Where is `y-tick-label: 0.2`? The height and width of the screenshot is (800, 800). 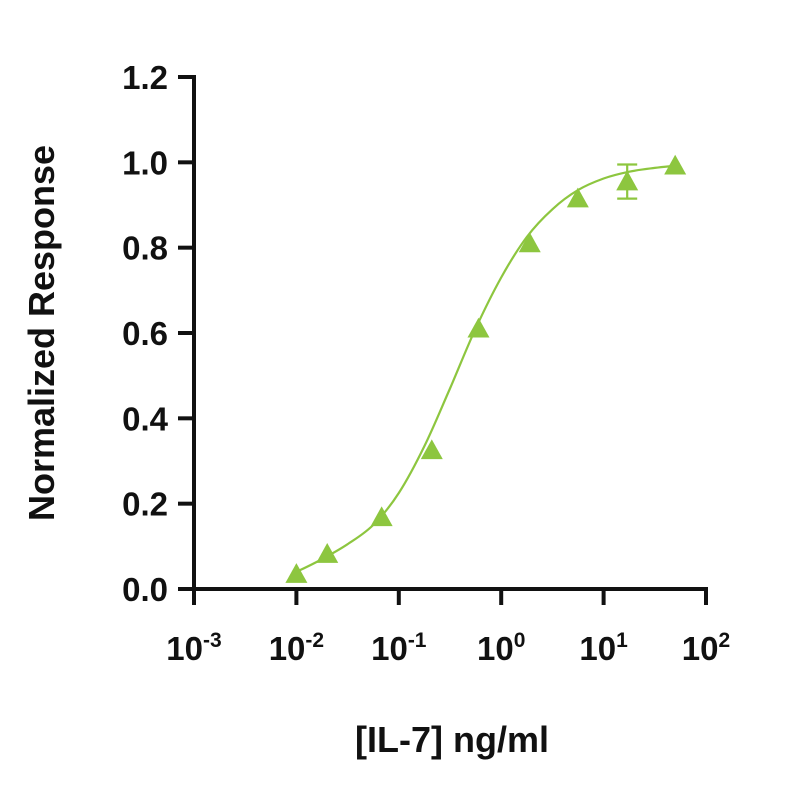 y-tick-label: 0.2 is located at coordinates (145, 504).